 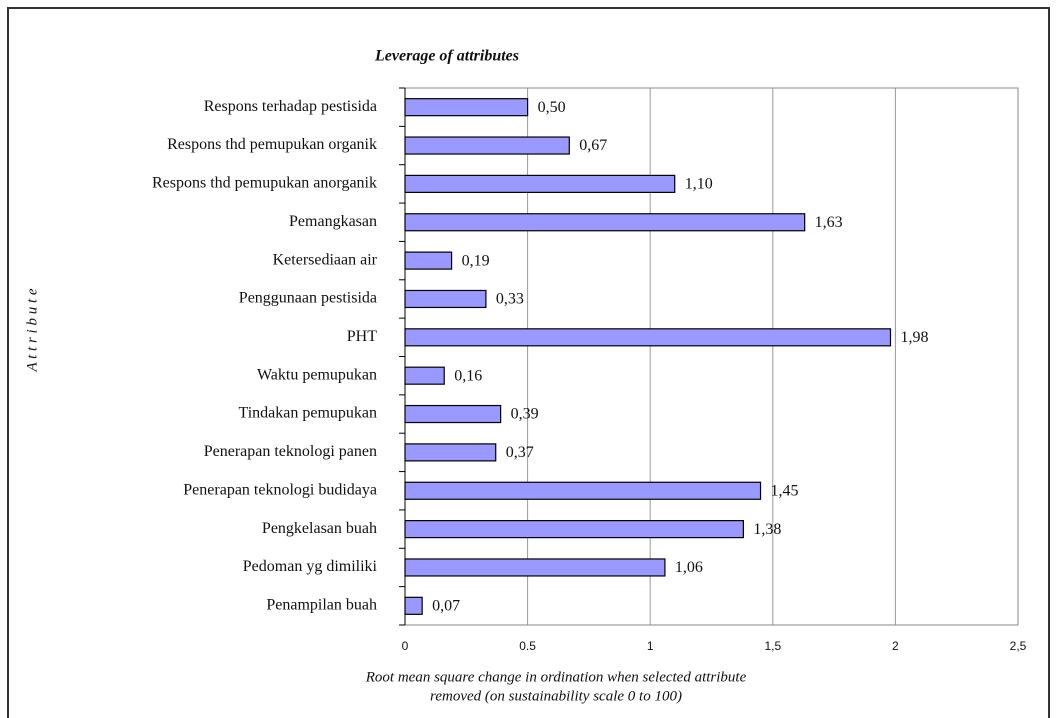 I want to click on y-tick-label: Respons thd pemupukan organik, so click(x=272, y=144).